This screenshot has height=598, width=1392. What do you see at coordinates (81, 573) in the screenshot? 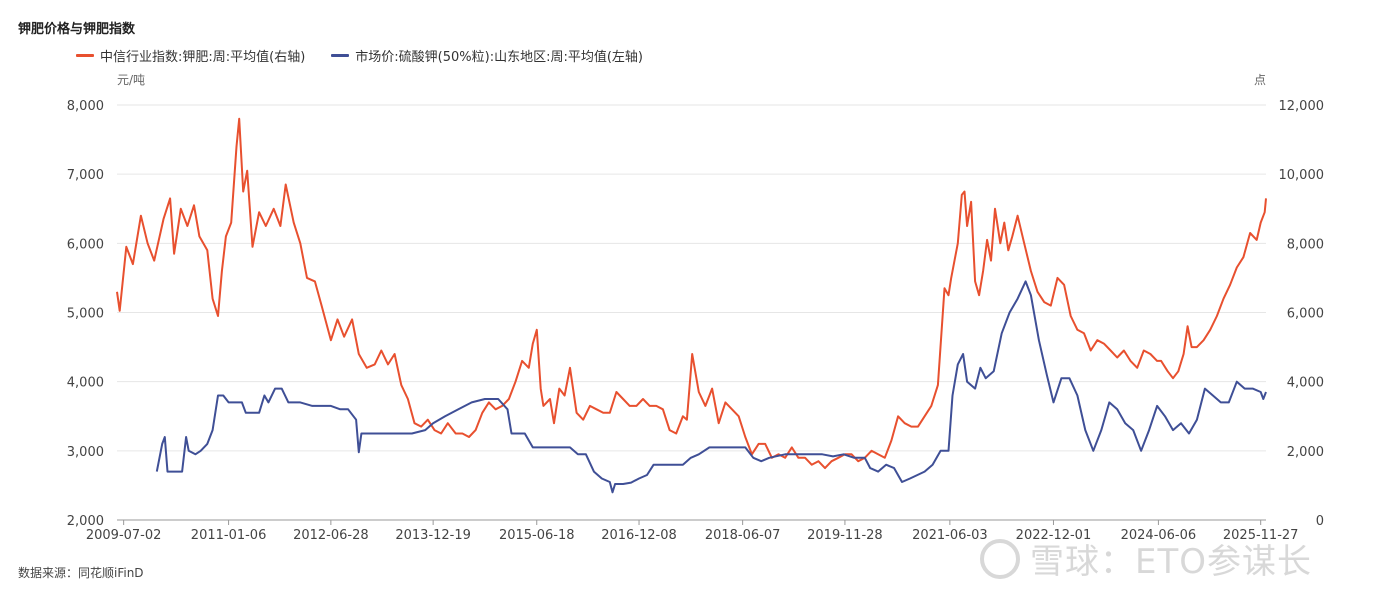
I see `data-source: 数据来源：同花顺iFinD` at bounding box center [81, 573].